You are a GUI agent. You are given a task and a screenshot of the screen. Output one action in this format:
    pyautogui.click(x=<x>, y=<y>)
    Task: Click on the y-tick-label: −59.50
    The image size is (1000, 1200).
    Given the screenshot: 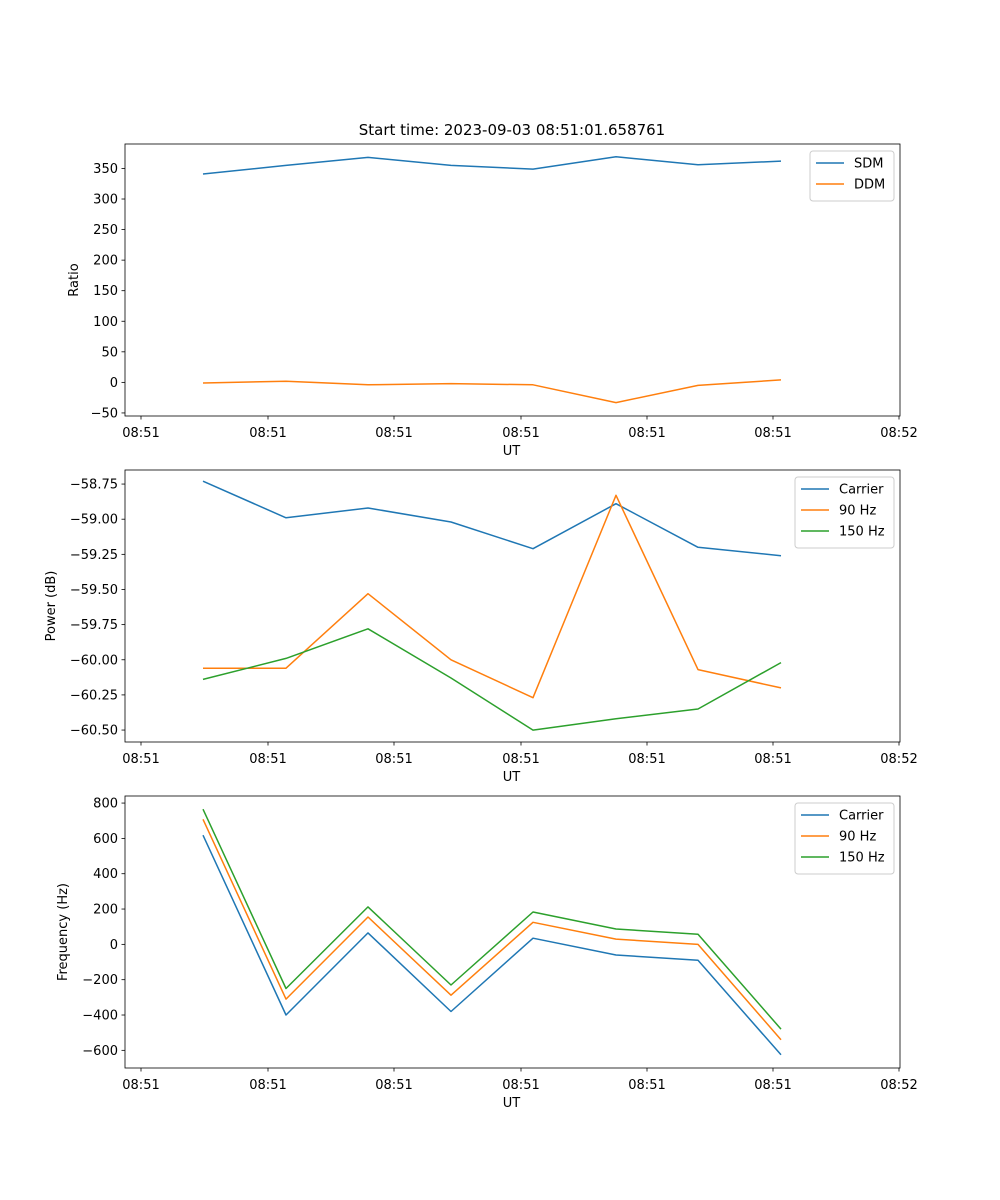 What is the action you would take?
    pyautogui.click(x=94, y=590)
    